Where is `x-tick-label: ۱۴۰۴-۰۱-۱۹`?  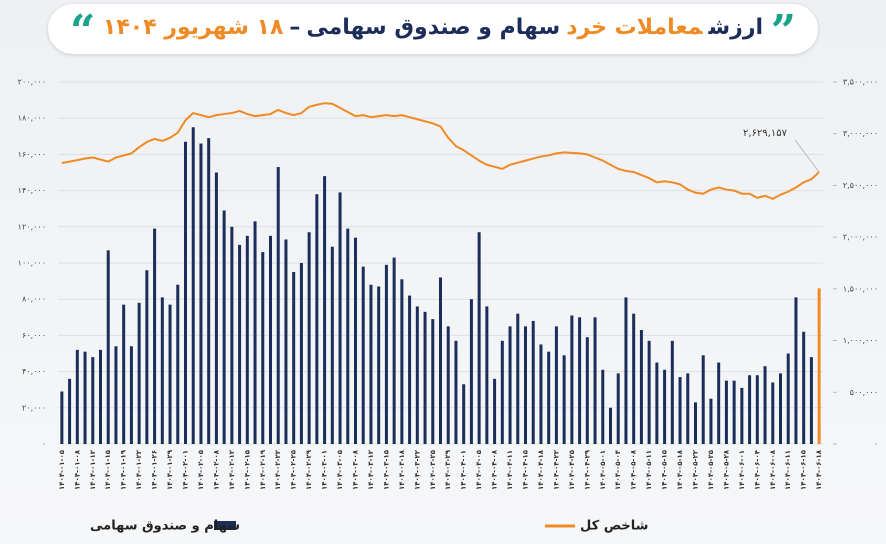
x-tick-label: ۱۴۰۴-۰۱-۱۹ is located at coordinates (124, 469).